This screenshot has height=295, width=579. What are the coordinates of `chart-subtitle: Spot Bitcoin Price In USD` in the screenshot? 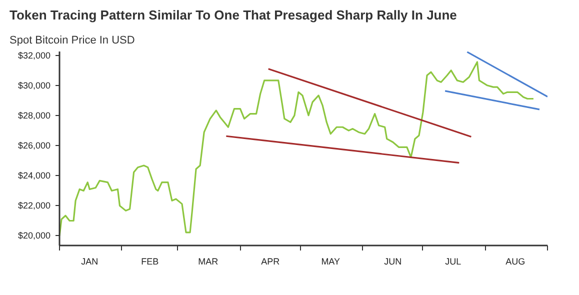 It's located at (72, 40).